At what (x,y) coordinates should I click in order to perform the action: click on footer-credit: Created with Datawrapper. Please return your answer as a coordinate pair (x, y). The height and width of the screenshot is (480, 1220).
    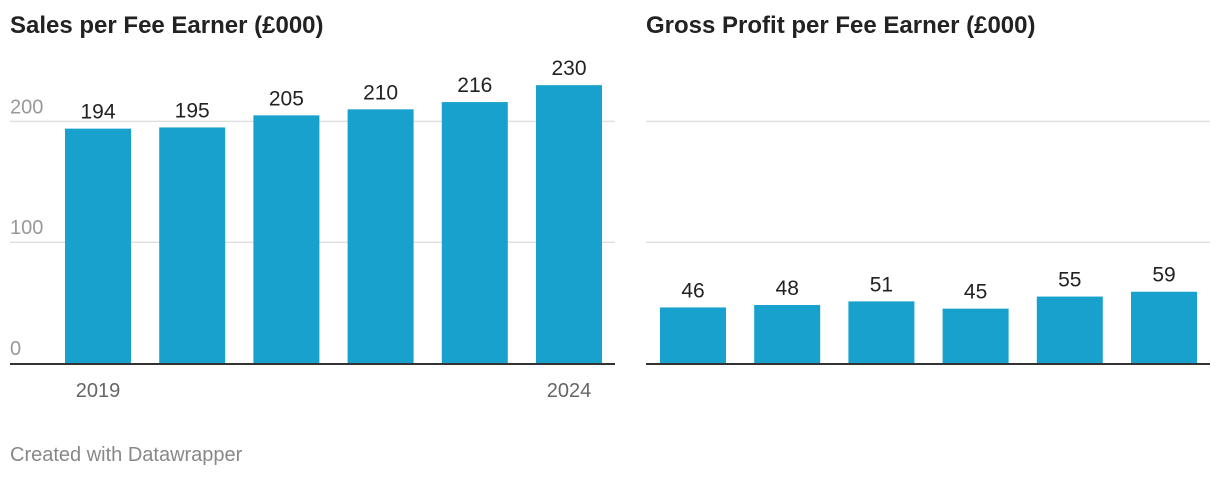
    Looking at the image, I should click on (126, 455).